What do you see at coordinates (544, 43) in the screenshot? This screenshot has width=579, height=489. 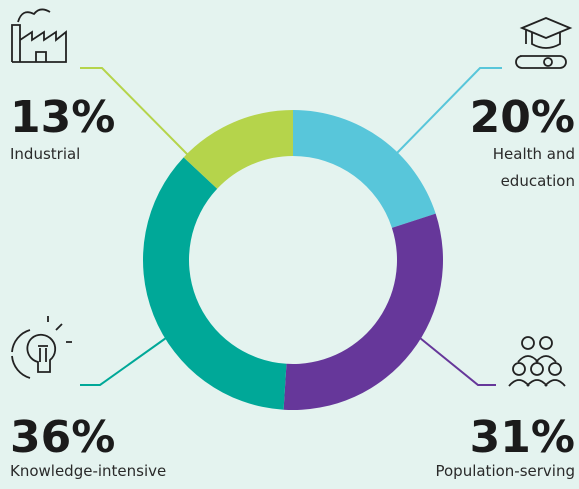 I see `graduation-icon` at bounding box center [544, 43].